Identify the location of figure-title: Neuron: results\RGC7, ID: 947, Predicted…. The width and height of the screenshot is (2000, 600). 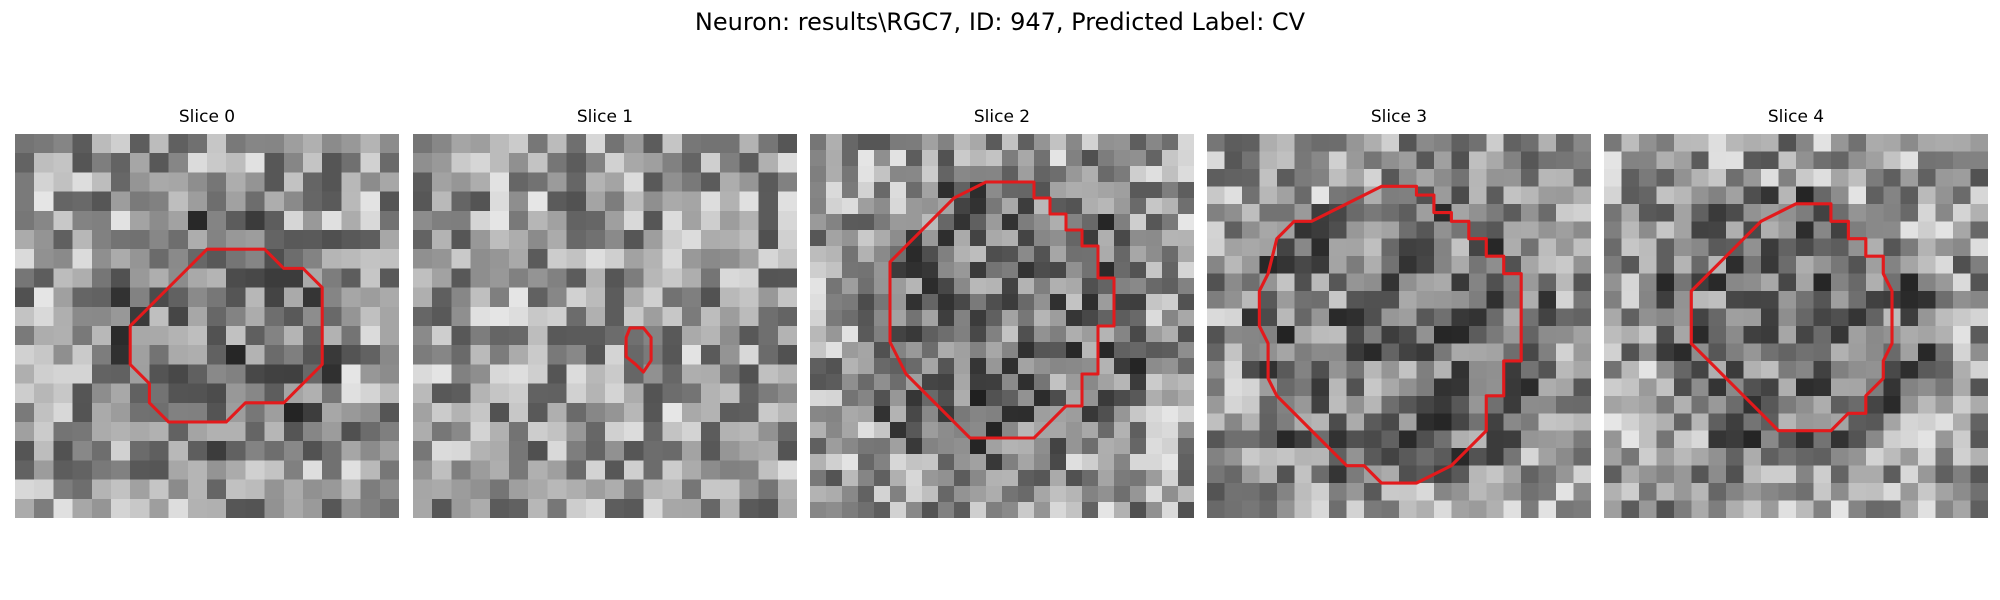
(1000, 22).